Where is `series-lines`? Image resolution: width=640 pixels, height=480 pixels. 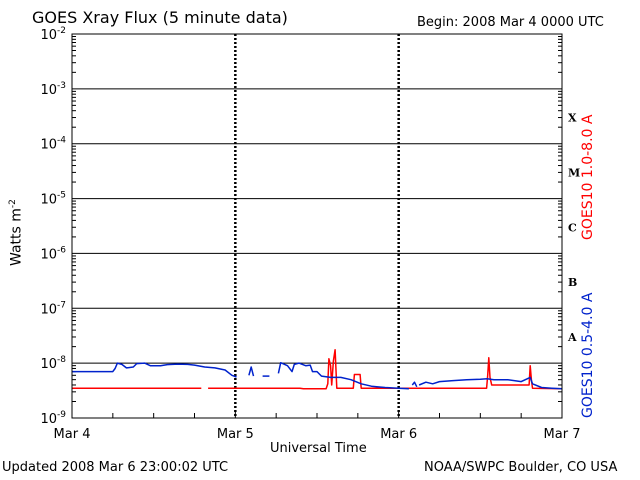
series-lines is located at coordinates (317, 369).